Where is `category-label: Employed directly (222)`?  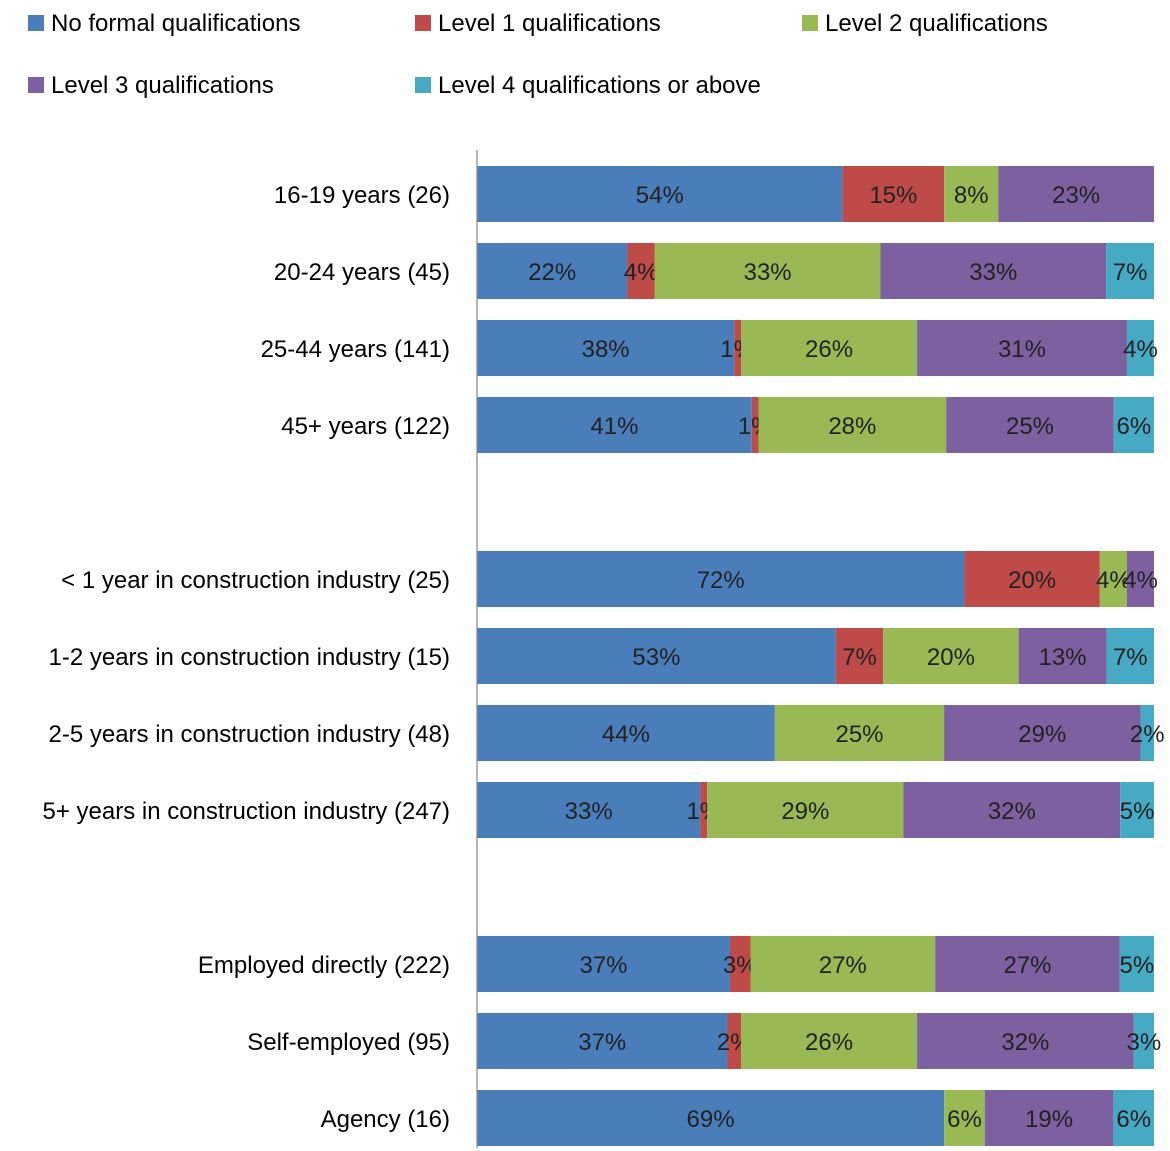
category-label: Employed directly (222) is located at coordinates (324, 965).